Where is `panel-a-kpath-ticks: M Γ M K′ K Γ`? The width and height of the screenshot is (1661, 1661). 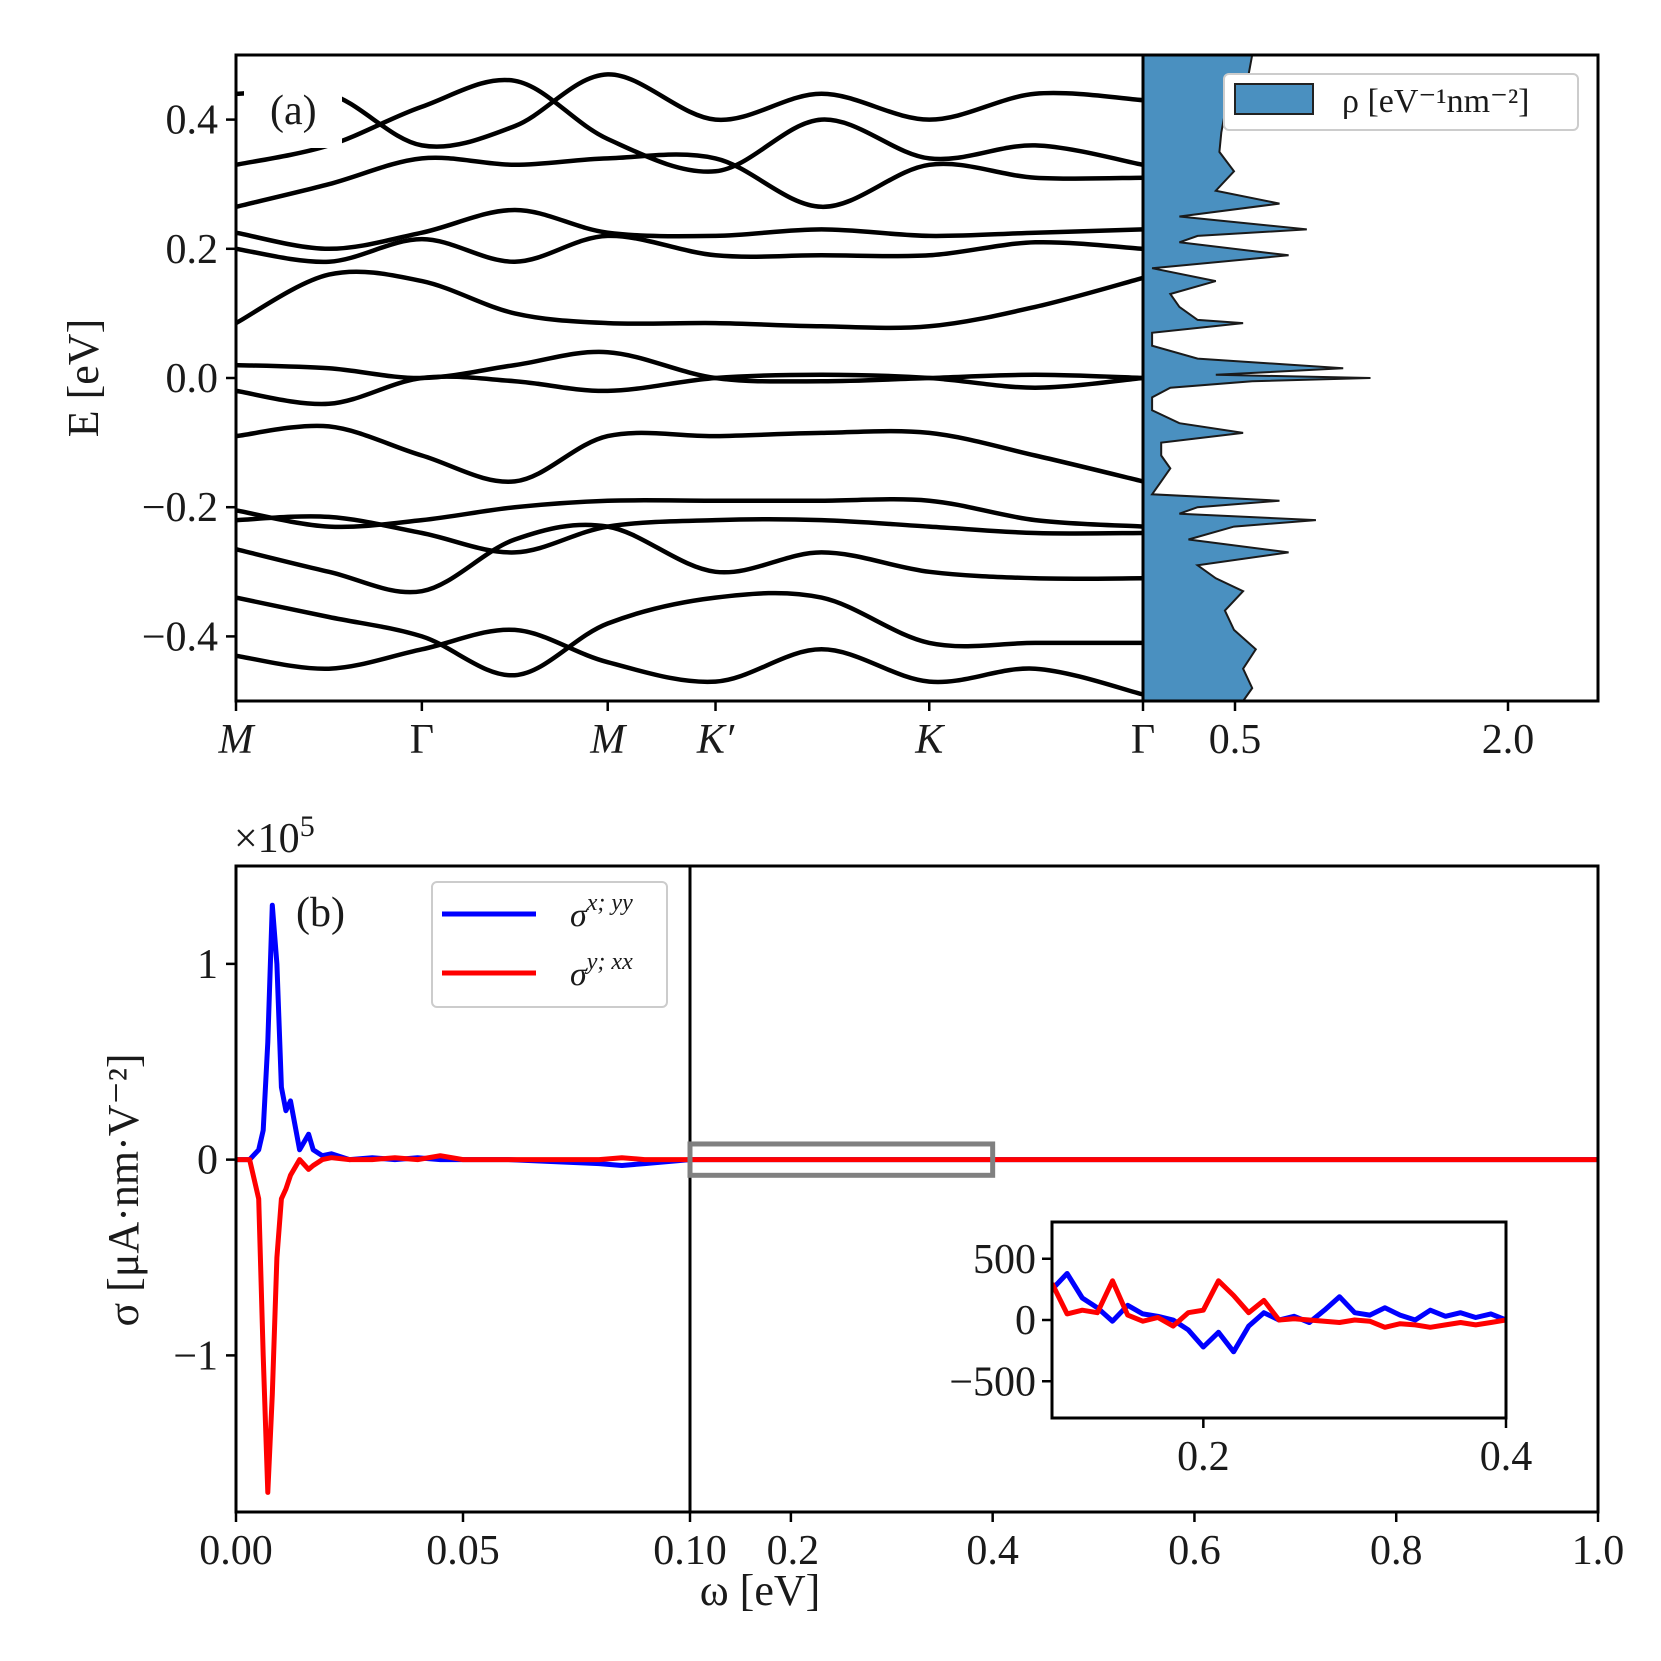 panel-a-kpath-ticks: M Γ M K′ K Γ is located at coordinates (686, 732).